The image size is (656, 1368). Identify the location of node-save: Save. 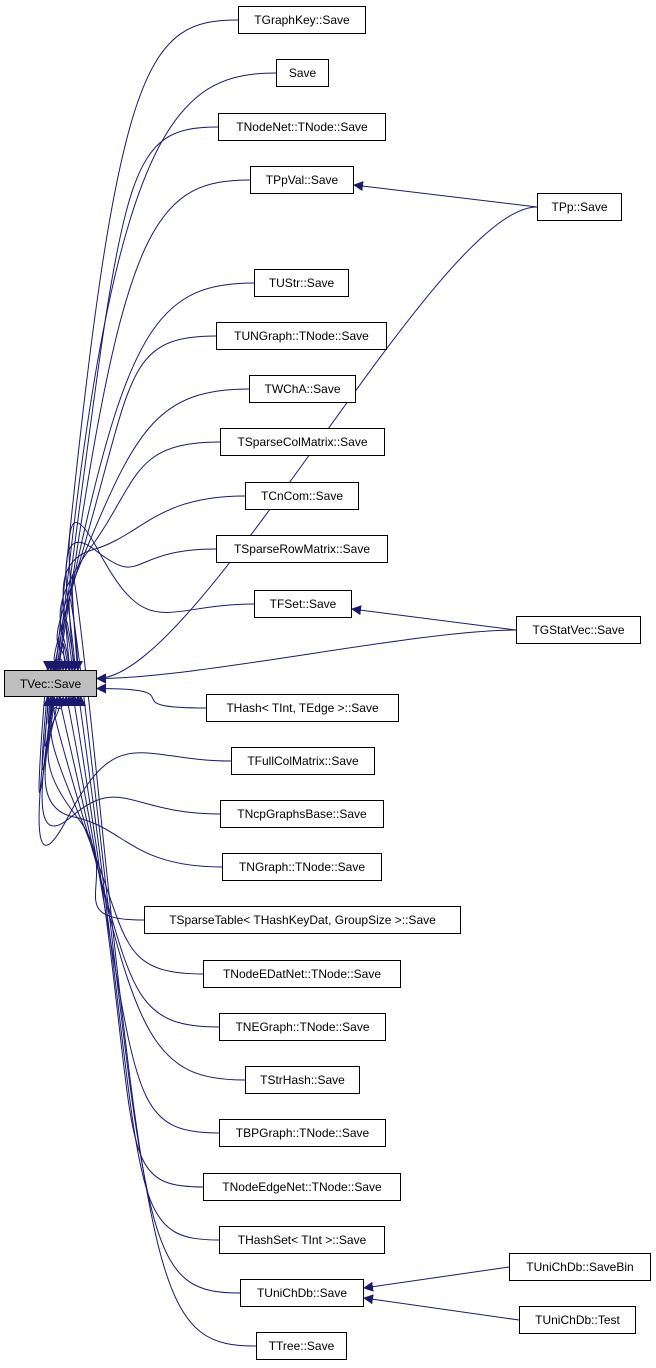
(302, 73).